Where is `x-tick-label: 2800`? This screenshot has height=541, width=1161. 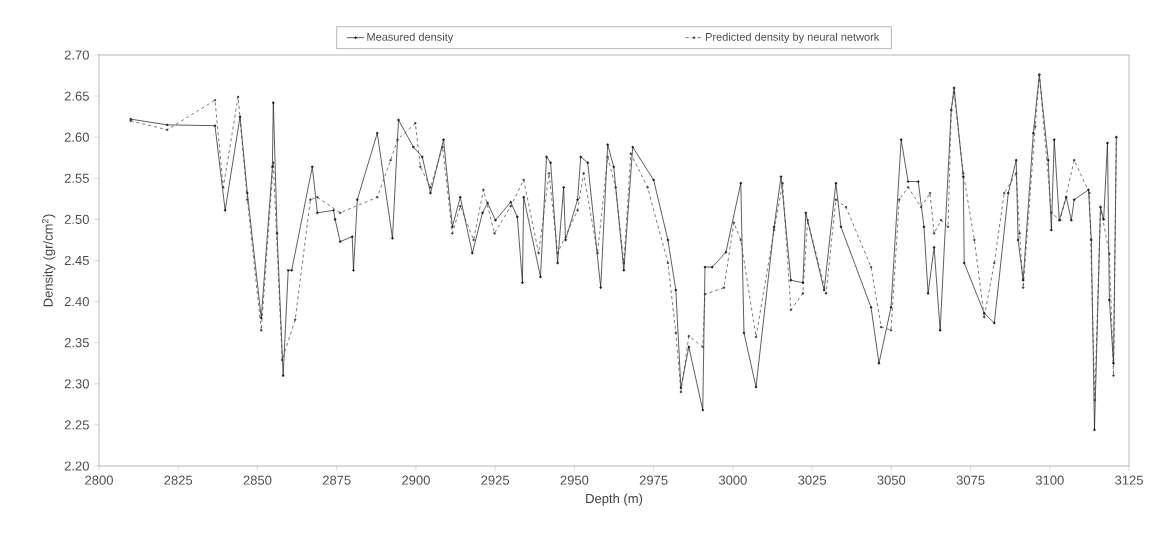
x-tick-label: 2800 is located at coordinates (99, 480).